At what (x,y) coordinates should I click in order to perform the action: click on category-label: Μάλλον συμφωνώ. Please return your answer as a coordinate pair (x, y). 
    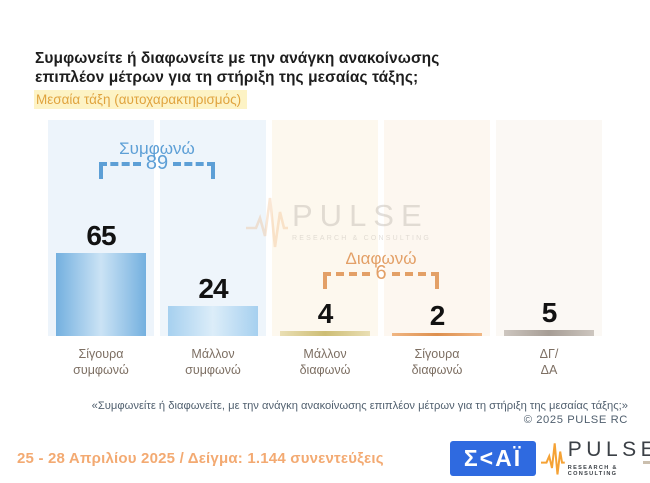
    Looking at the image, I should click on (213, 362).